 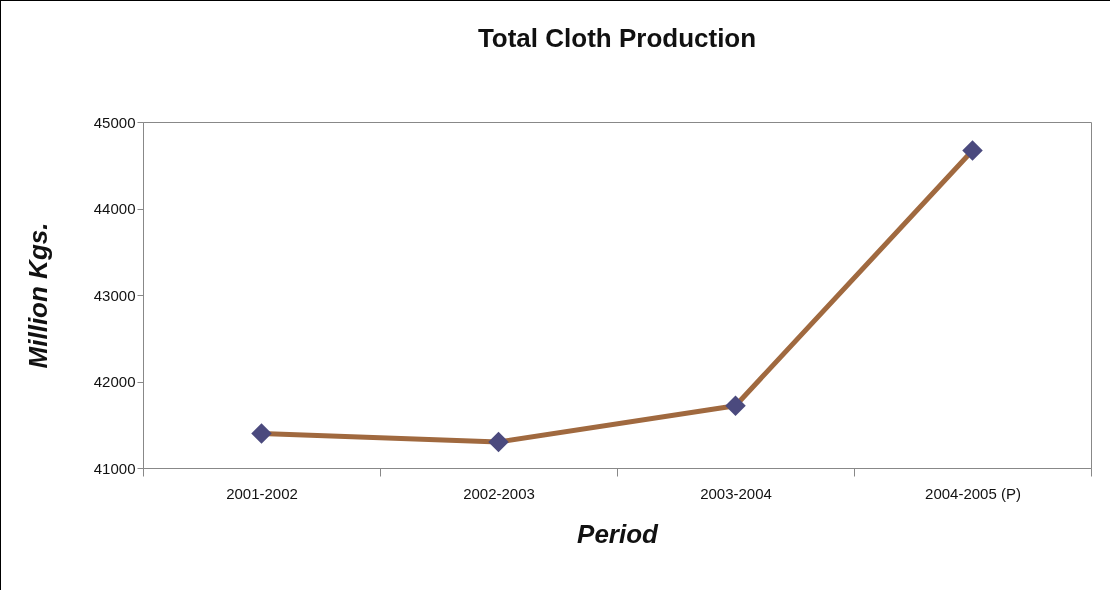 What do you see at coordinates (617, 38) in the screenshot?
I see `chart-title: Total Cloth Production` at bounding box center [617, 38].